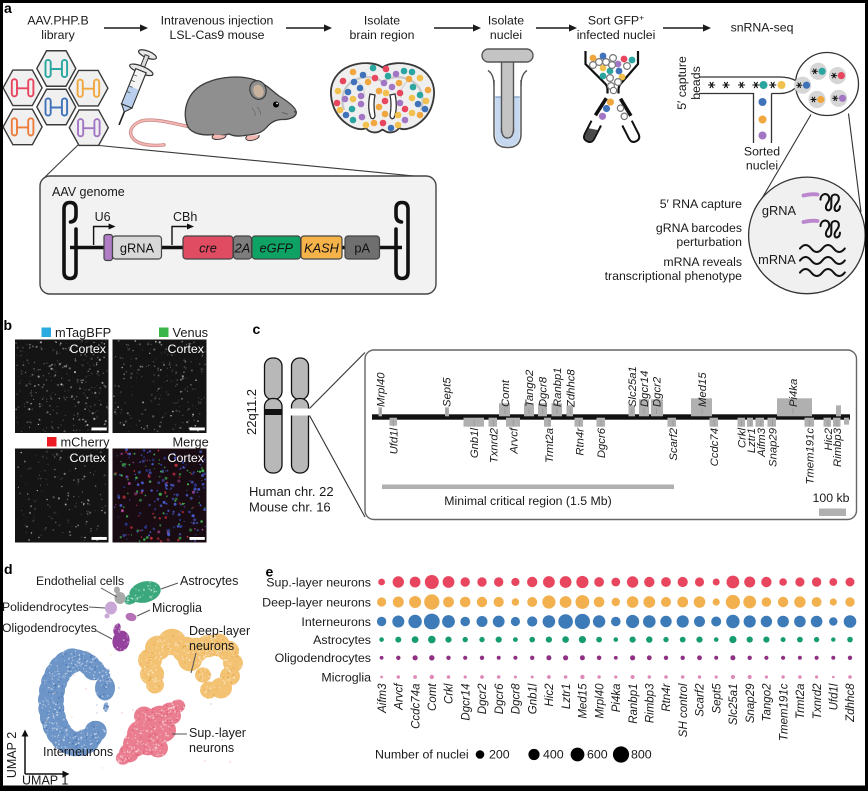 The height and width of the screenshot is (796, 868). What do you see at coordinates (45, 781) in the screenshot?
I see `svg-text: UMAP 1` at bounding box center [45, 781].